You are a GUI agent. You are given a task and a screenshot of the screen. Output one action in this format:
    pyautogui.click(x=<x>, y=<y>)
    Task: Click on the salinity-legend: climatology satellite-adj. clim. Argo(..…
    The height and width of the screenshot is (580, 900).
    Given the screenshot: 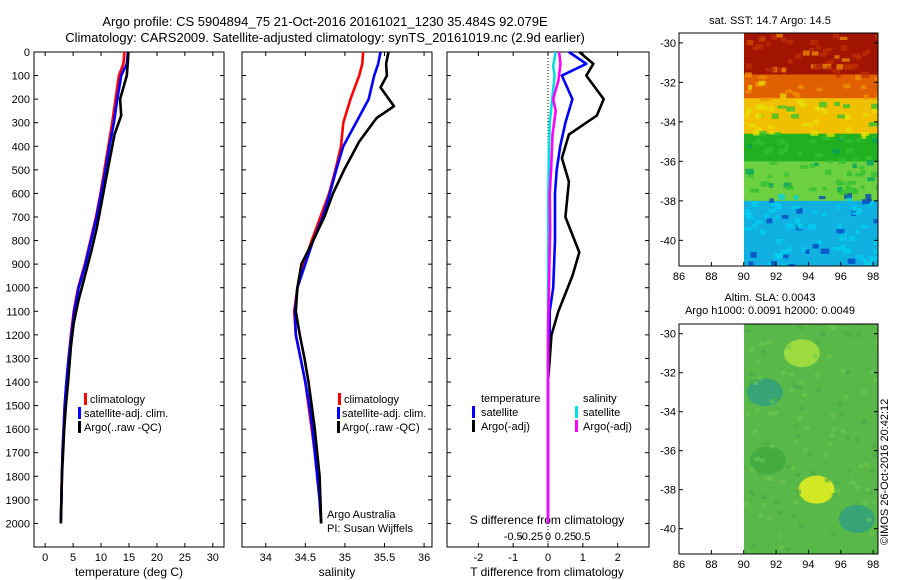 What is the action you would take?
    pyautogui.click(x=381, y=413)
    